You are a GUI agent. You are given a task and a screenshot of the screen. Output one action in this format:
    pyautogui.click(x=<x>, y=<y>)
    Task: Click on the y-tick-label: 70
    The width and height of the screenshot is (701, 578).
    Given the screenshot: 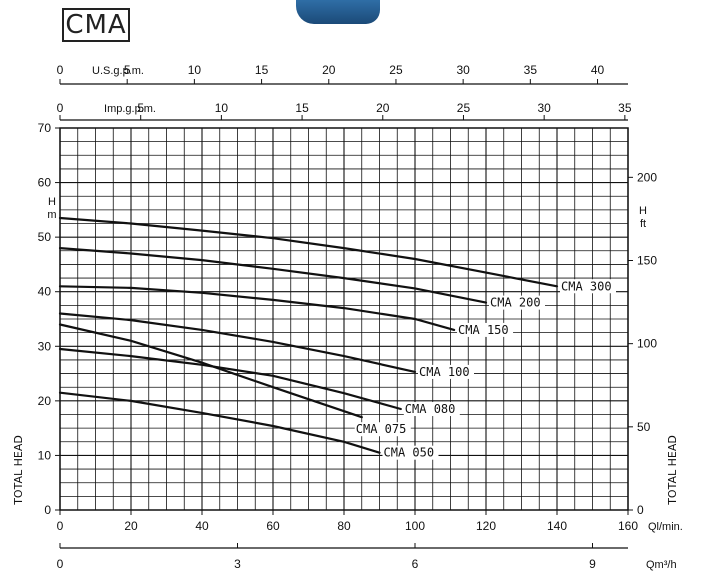 What is the action you would take?
    pyautogui.click(x=45, y=128)
    